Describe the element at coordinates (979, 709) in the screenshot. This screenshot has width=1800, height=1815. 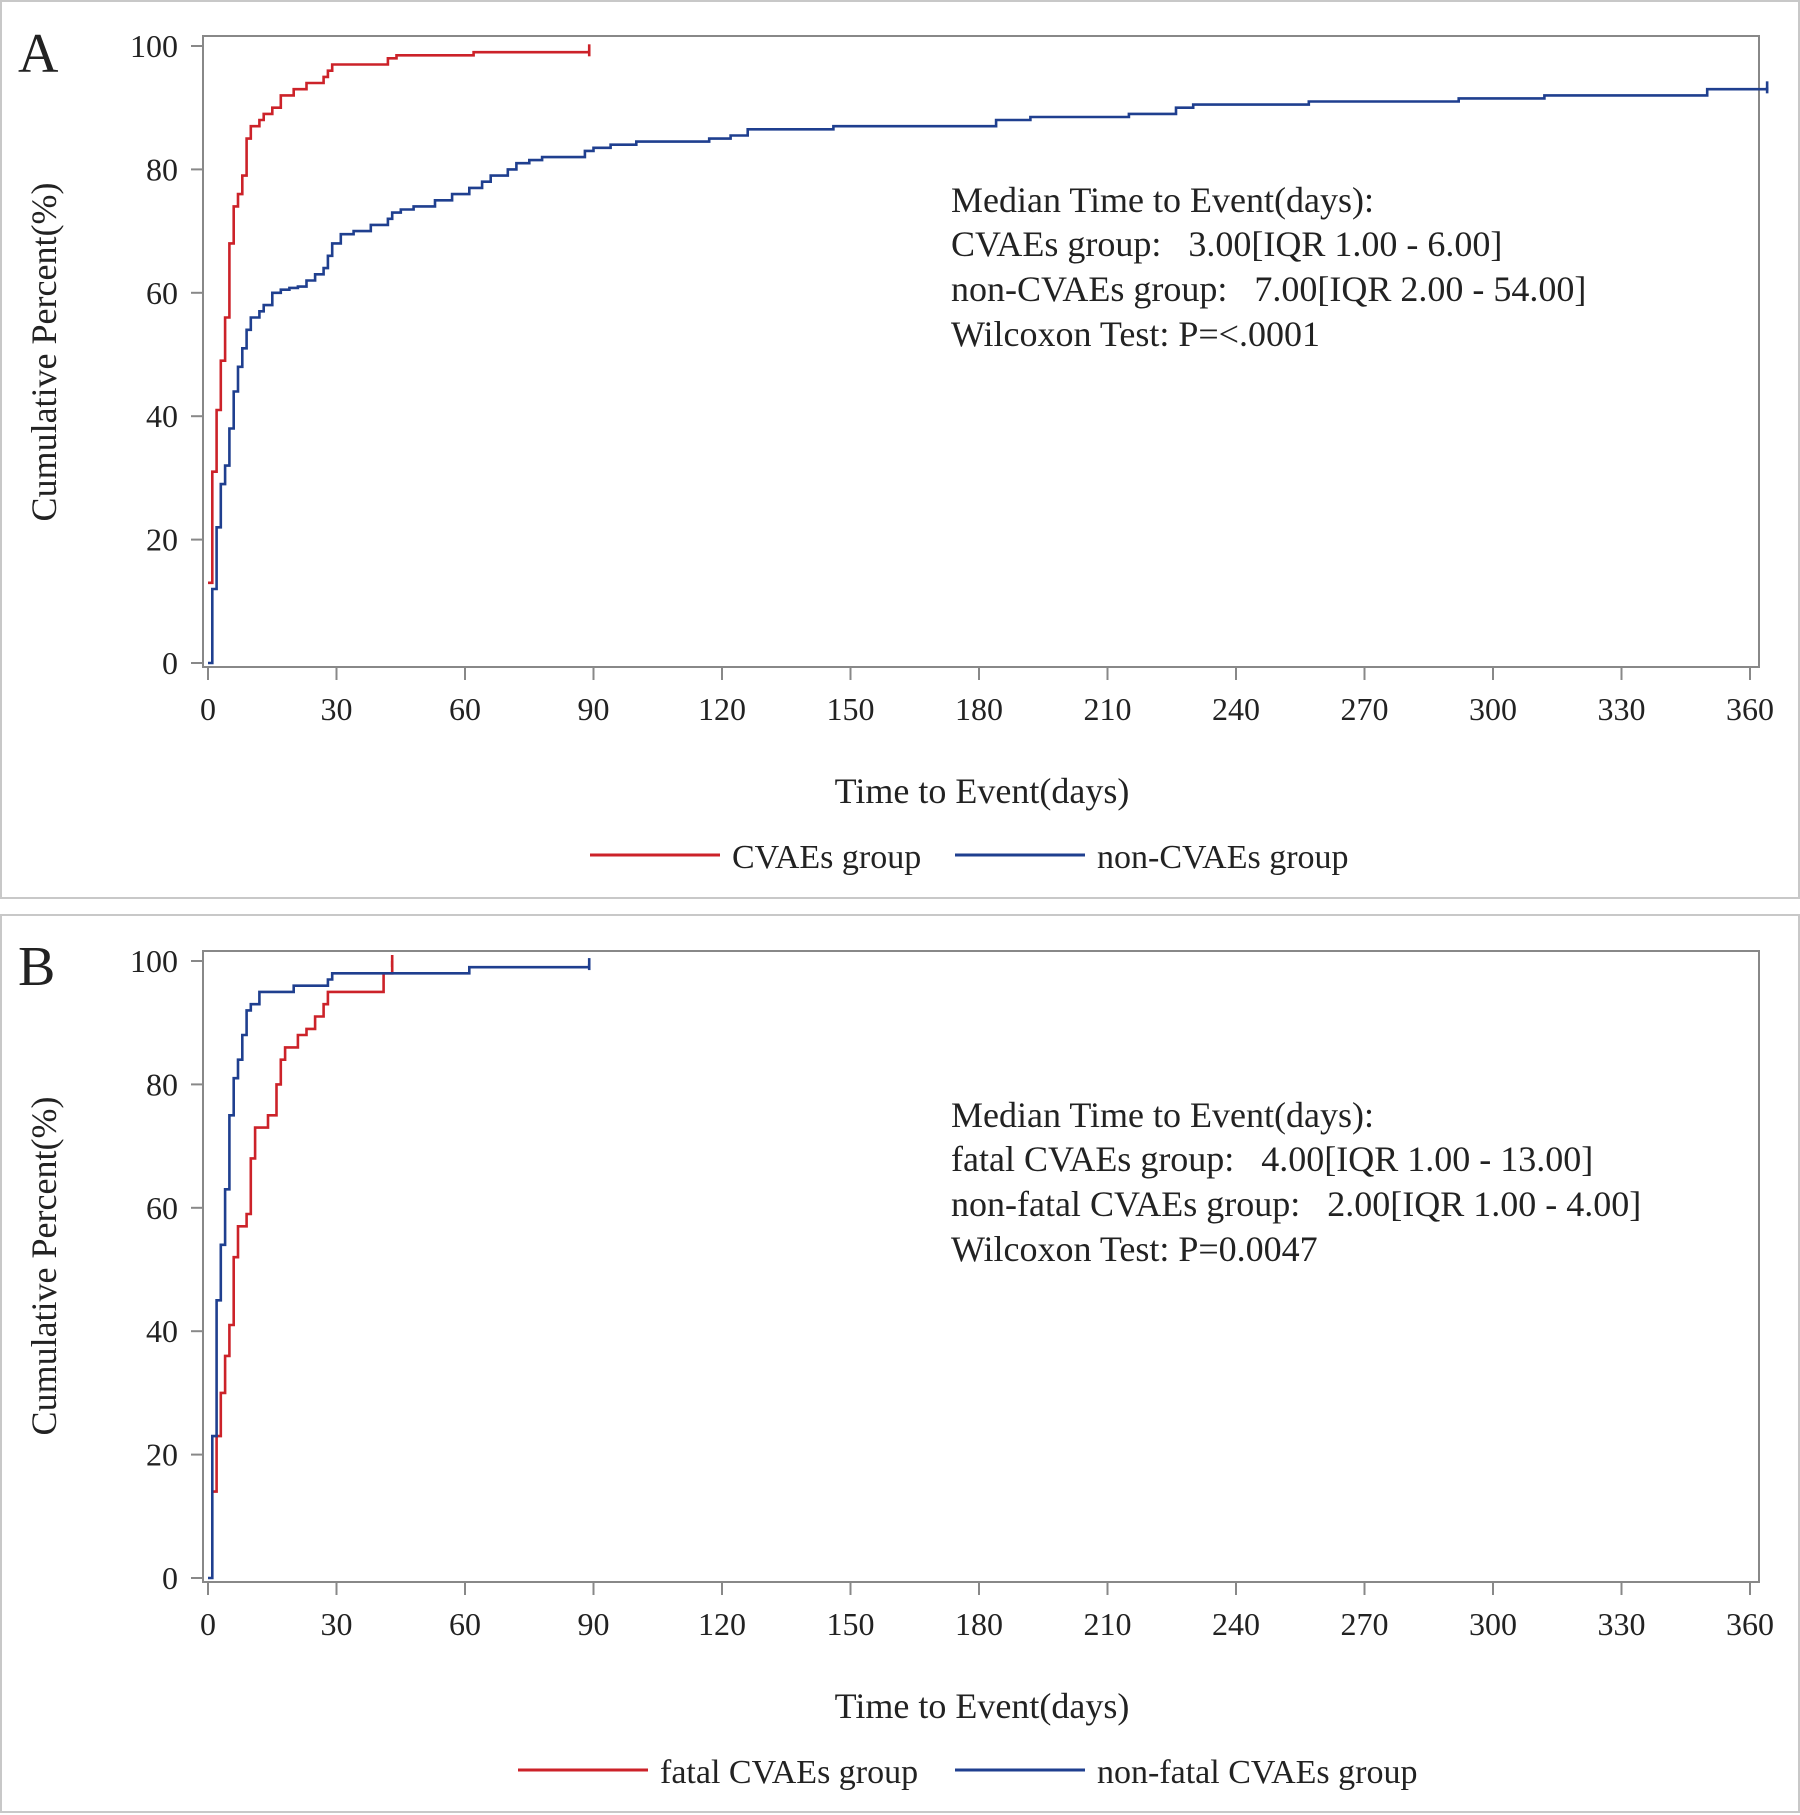
I see `panel-a-x-tick-label-180: 180` at that location.